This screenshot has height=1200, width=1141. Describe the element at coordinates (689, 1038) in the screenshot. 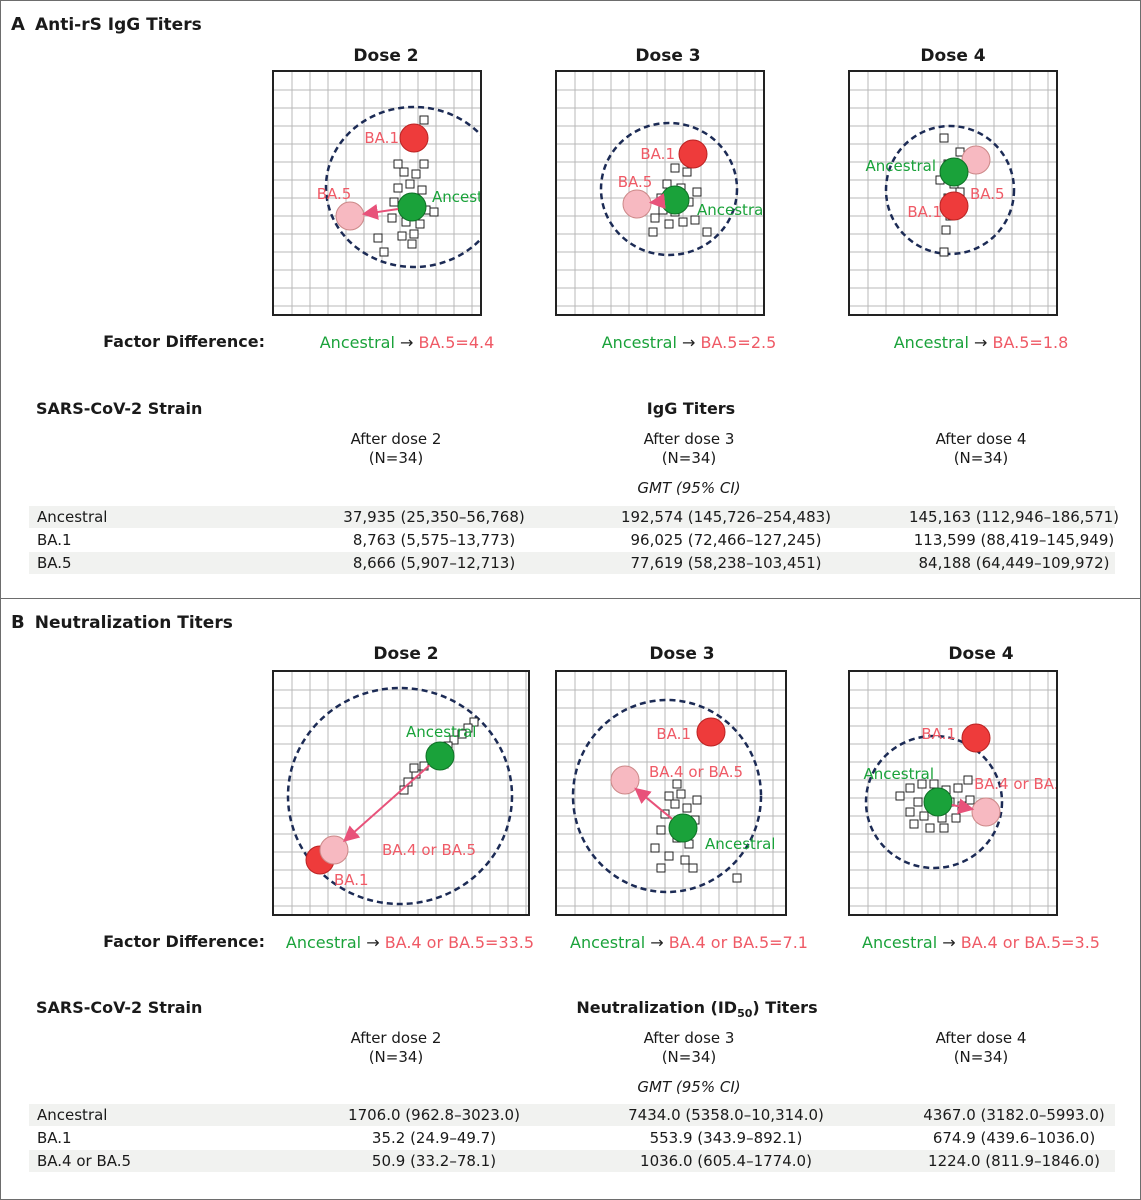

I see `column-label: After dose 3` at that location.